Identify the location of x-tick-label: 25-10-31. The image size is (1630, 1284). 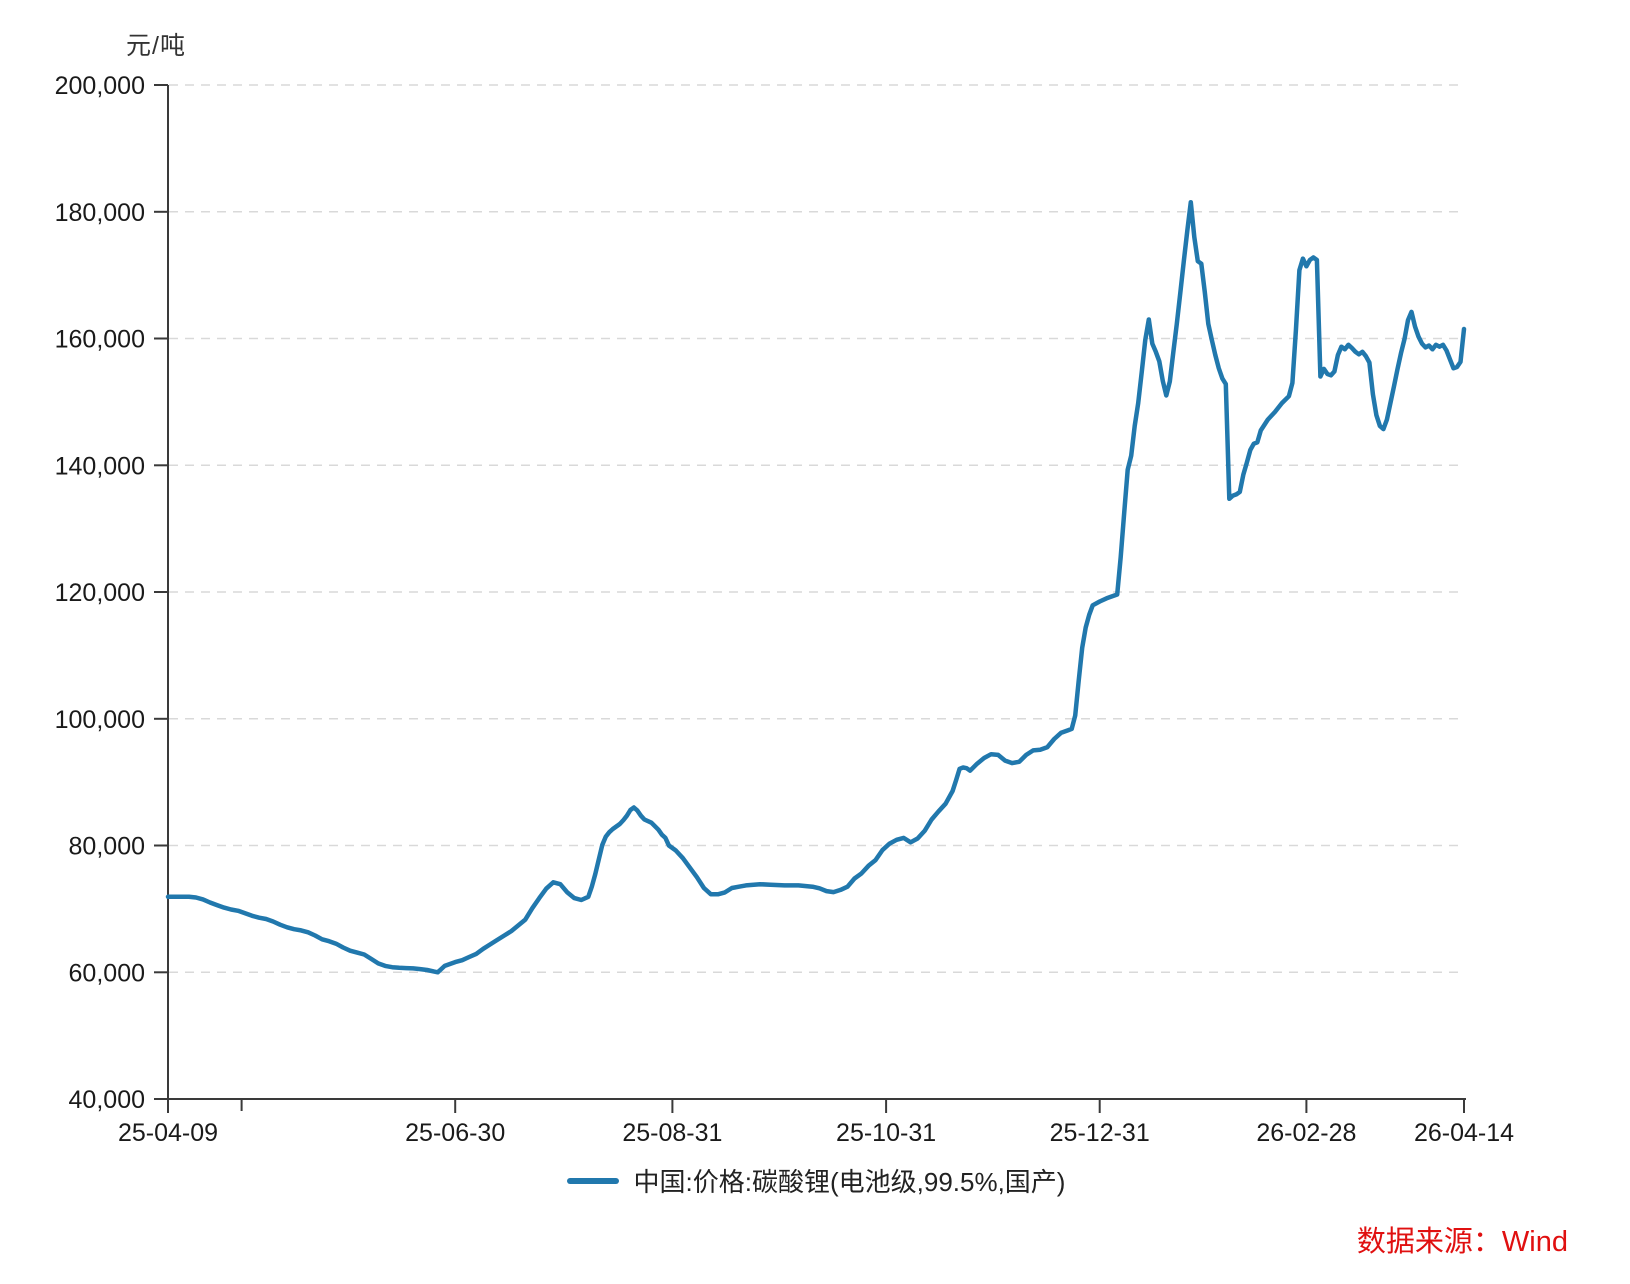
(886, 1133).